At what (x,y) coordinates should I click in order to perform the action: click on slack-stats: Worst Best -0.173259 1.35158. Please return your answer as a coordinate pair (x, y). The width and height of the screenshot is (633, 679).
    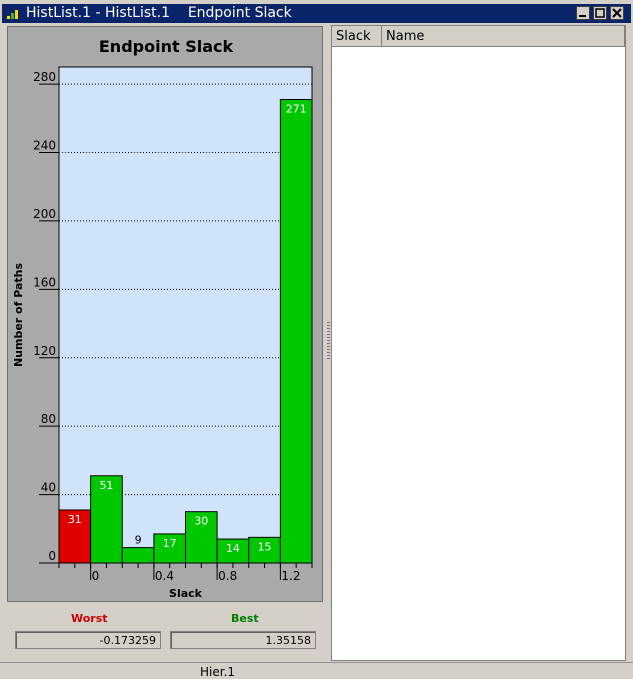
    Looking at the image, I should click on (165, 632).